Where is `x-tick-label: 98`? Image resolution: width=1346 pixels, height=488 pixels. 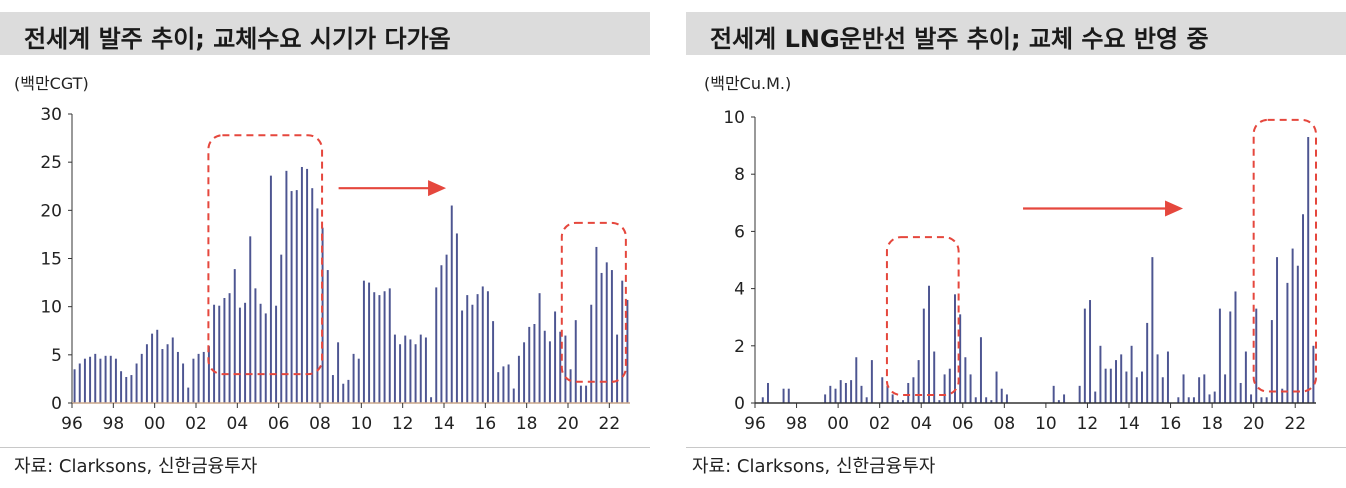 x-tick-label: 98 is located at coordinates (797, 424).